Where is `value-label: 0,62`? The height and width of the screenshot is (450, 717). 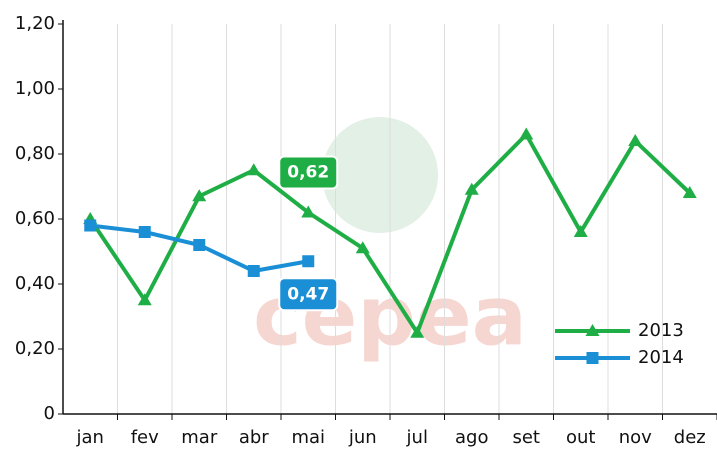
value-label: 0,62 is located at coordinates (308, 173).